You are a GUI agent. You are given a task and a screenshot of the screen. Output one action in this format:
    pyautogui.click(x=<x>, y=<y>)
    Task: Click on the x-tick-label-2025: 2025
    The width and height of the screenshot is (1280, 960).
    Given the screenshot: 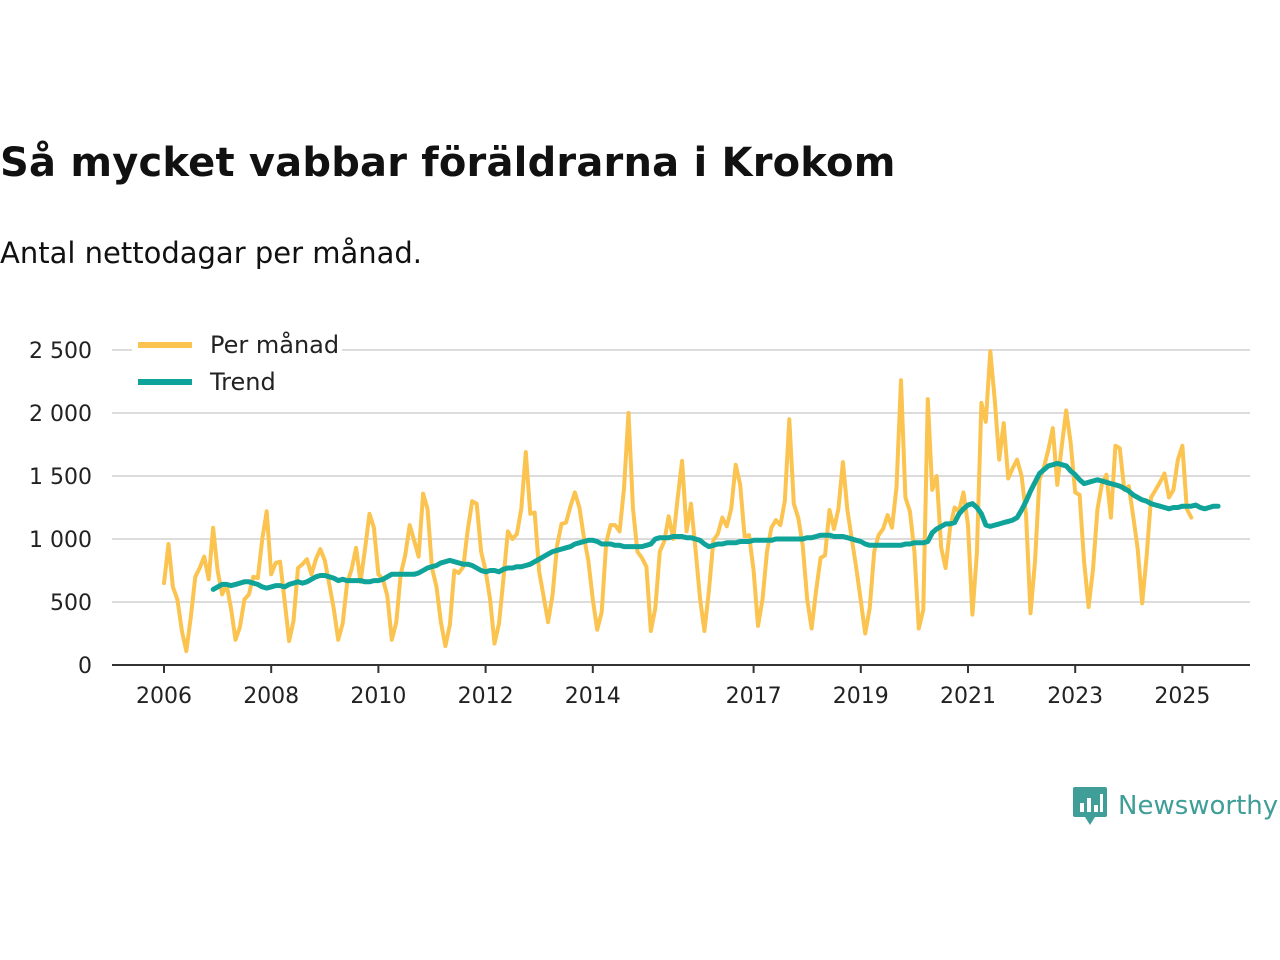 What is the action you would take?
    pyautogui.click(x=1182, y=696)
    